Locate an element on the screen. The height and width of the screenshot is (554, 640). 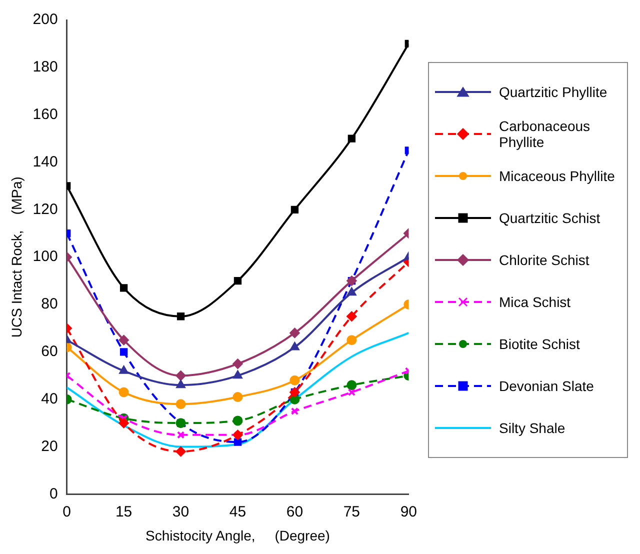
y-tick-label: 0 is located at coordinates (53, 493).